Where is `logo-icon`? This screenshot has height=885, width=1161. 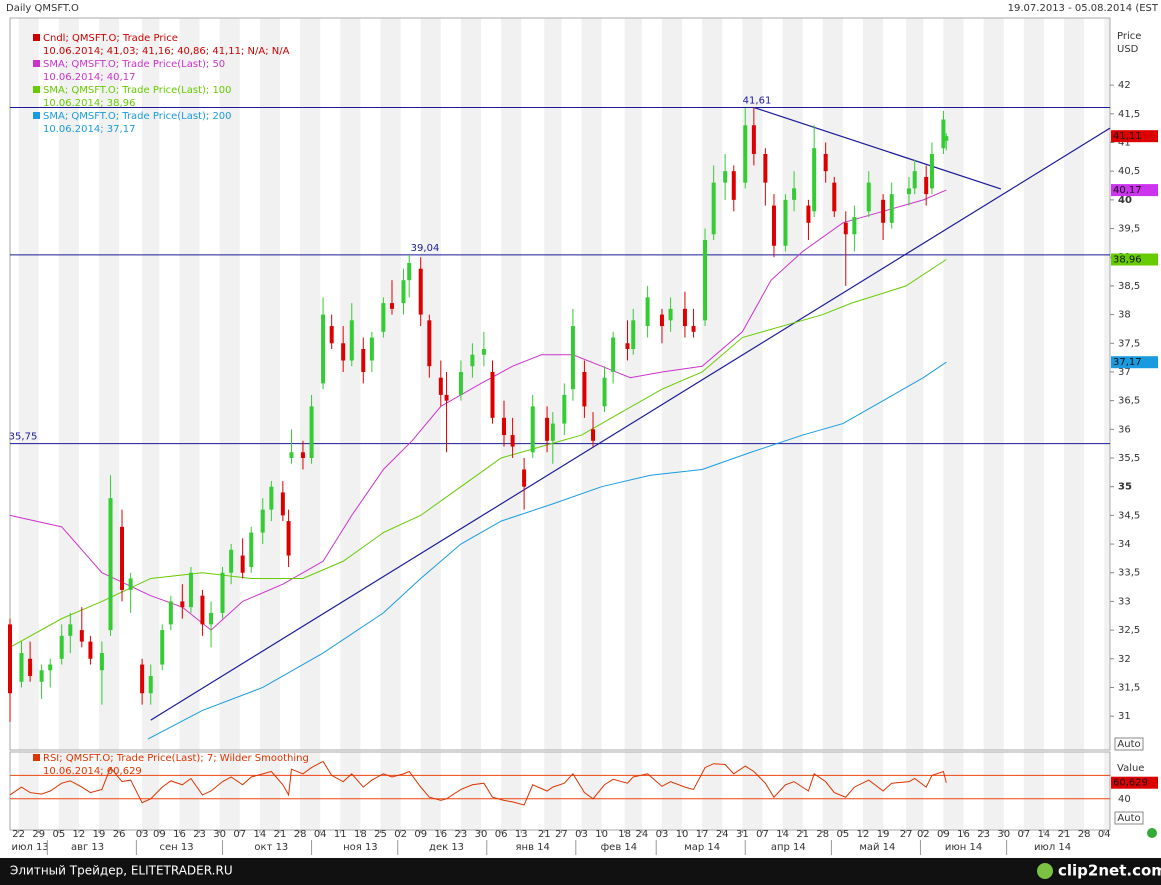 logo-icon is located at coordinates (1045, 871).